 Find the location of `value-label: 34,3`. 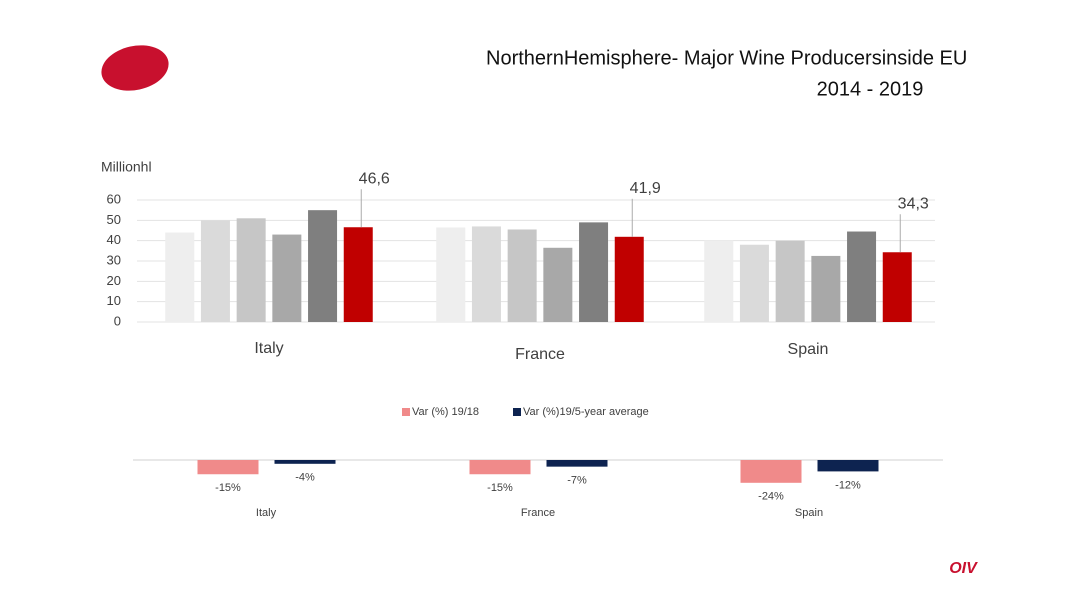

value-label: 34,3 is located at coordinates (913, 203).